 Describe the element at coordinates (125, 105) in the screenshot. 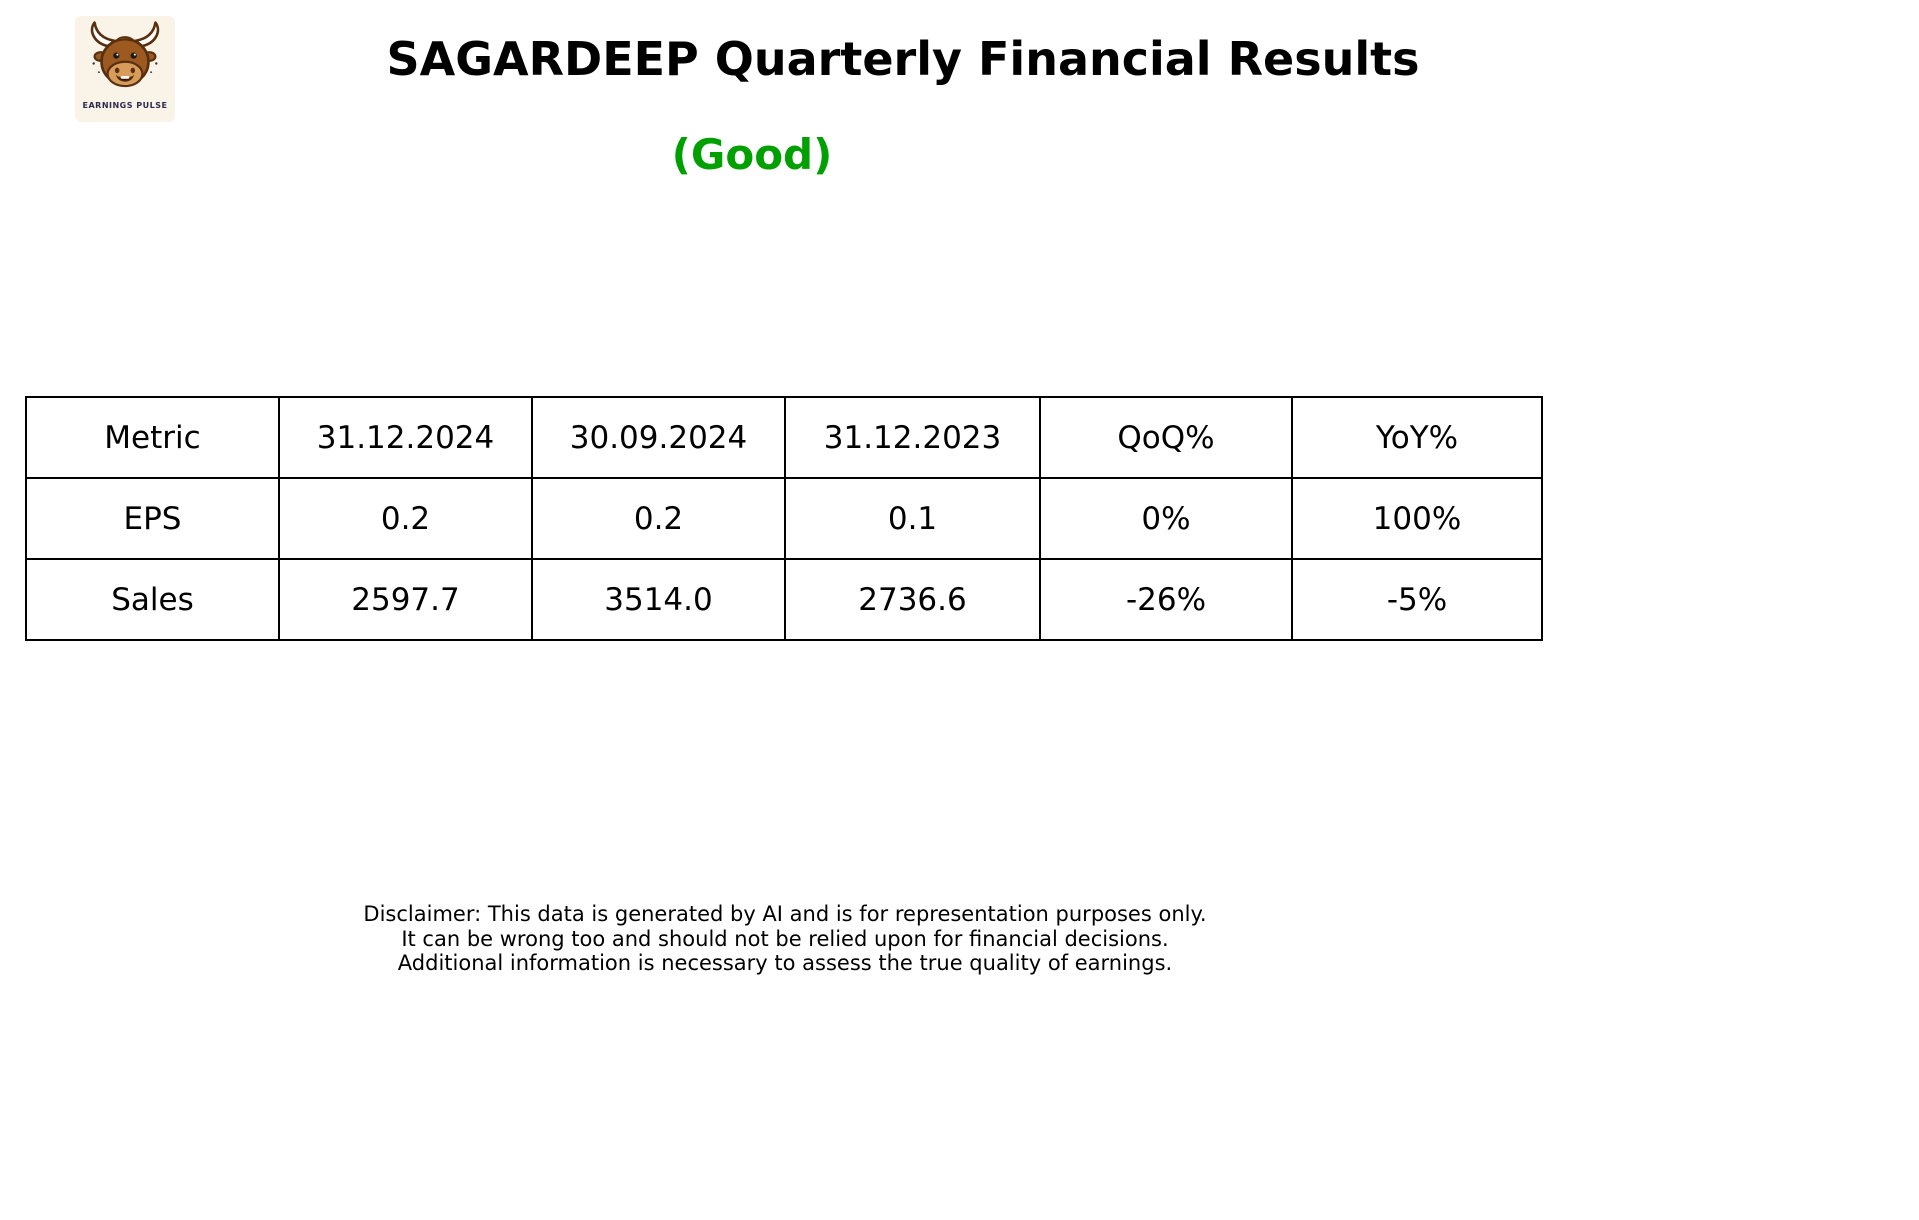

I see `logo-caption: EARNINGS PULSE` at that location.